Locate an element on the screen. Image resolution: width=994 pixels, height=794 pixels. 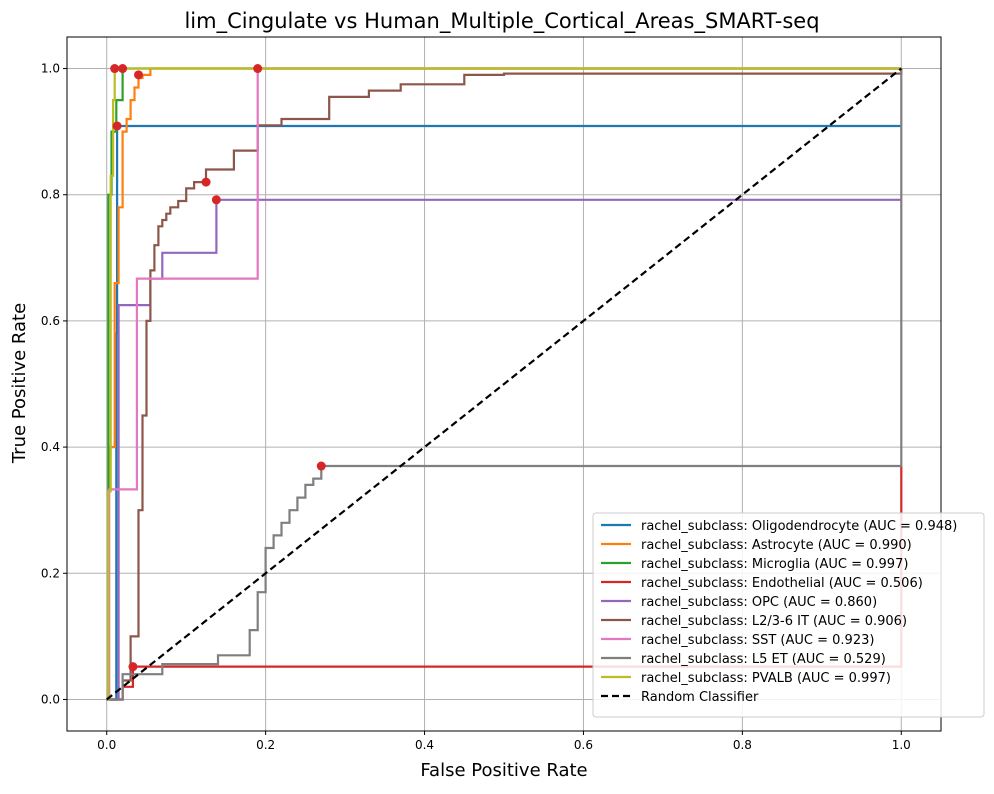
legend-label: rachel_subclass: SST (AUC = 0.923) is located at coordinates (757, 640).